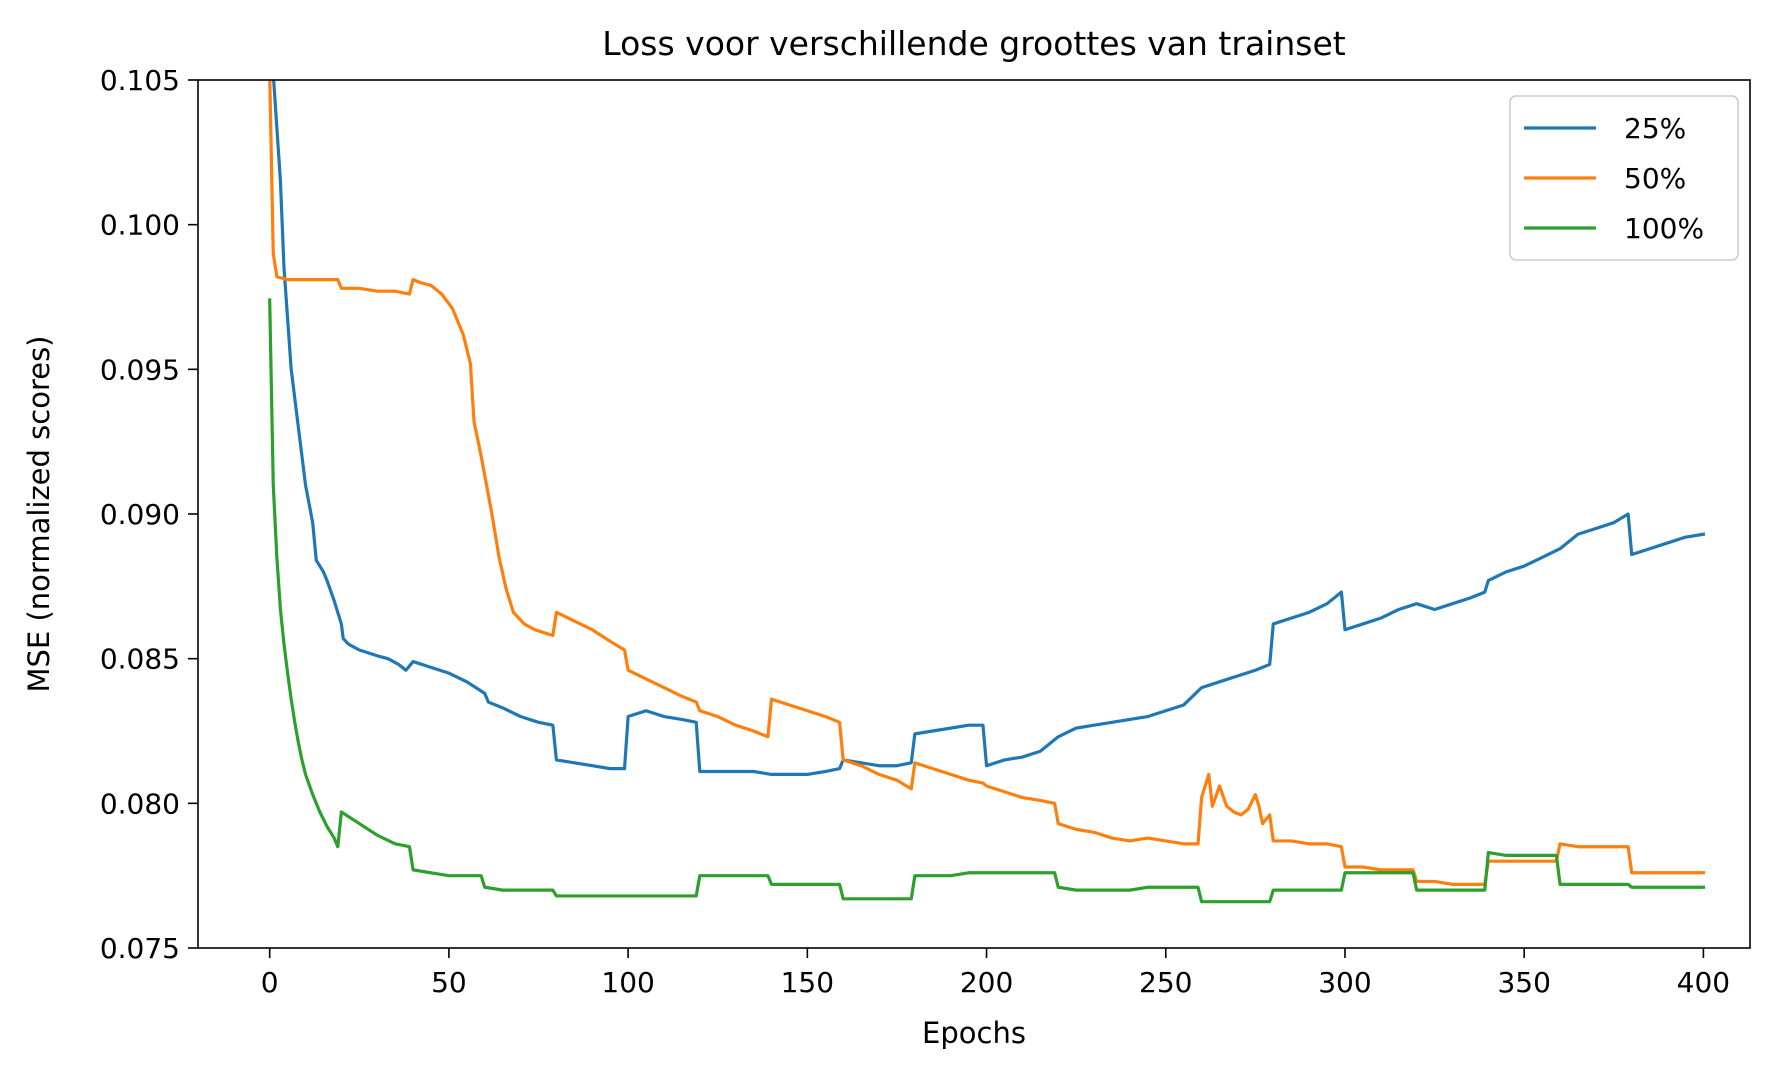 This screenshot has height=1076, width=1771. I want to click on y-tick-label: 0.095, so click(140, 369).